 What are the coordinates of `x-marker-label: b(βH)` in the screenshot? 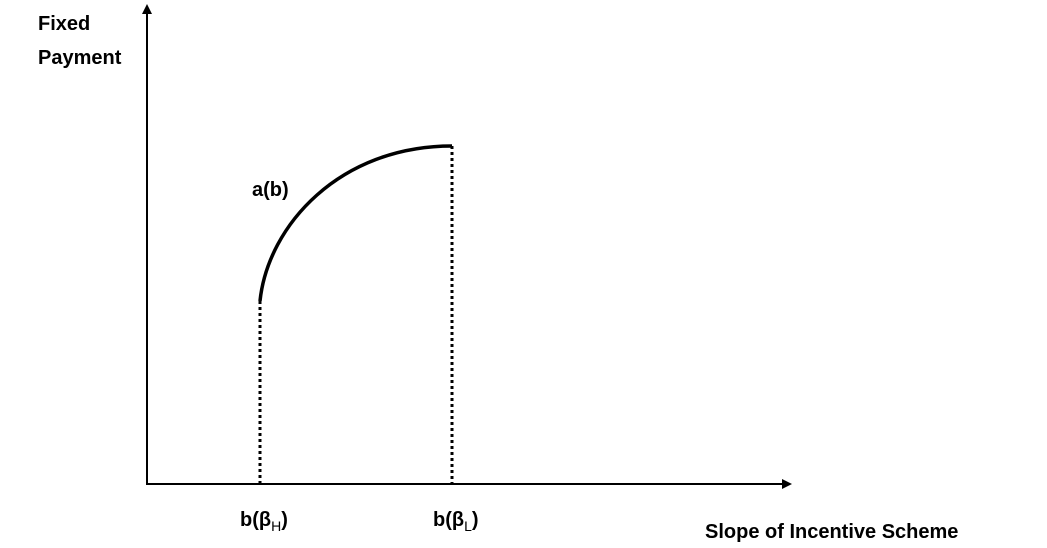 It's located at (264, 521).